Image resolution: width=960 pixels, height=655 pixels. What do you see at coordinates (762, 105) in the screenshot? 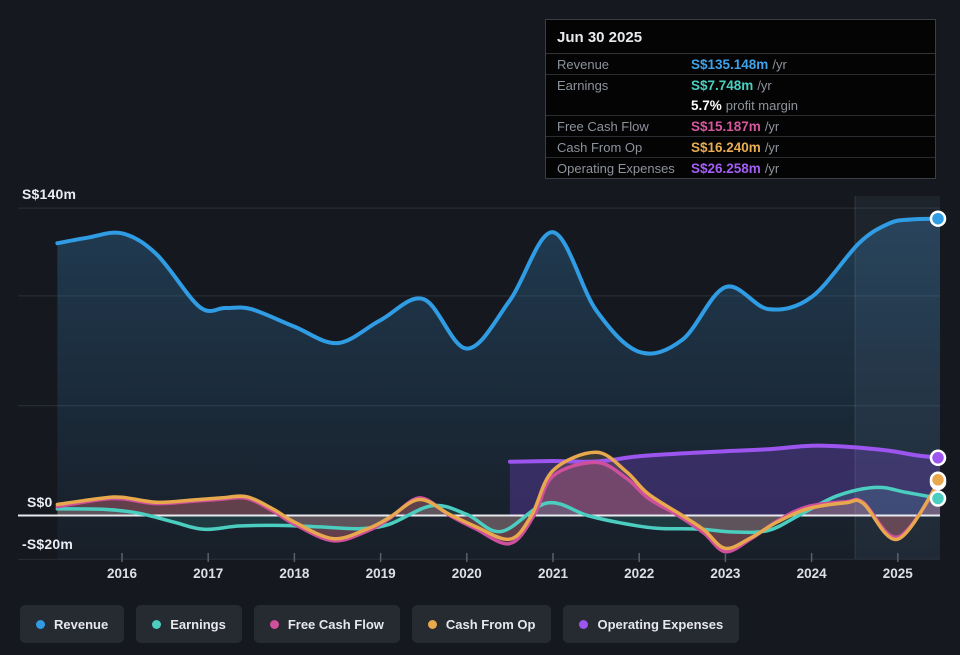
I see `tooltip-suffix: profit margin` at bounding box center [762, 105].